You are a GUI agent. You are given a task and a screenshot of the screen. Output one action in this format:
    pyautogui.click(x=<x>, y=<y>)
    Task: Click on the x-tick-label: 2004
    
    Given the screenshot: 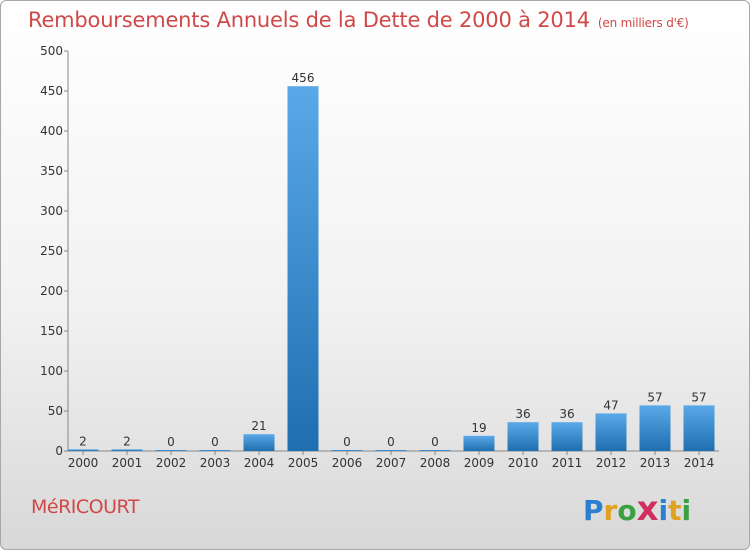 What is the action you would take?
    pyautogui.click(x=259, y=463)
    